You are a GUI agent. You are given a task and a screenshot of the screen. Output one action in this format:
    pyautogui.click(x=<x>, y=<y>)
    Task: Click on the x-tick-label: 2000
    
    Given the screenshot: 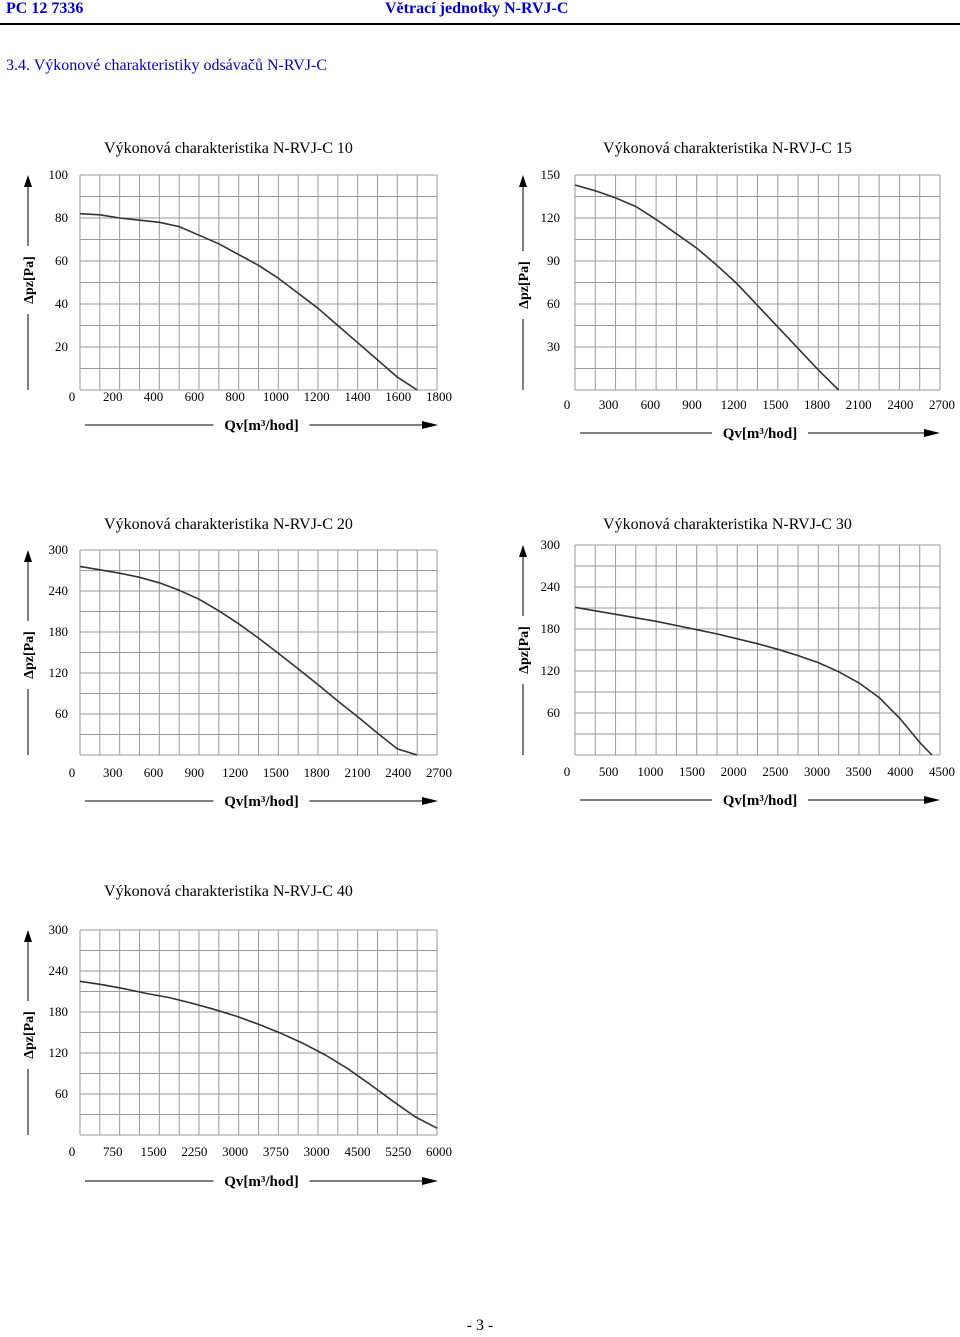 What is the action you would take?
    pyautogui.click(x=734, y=771)
    